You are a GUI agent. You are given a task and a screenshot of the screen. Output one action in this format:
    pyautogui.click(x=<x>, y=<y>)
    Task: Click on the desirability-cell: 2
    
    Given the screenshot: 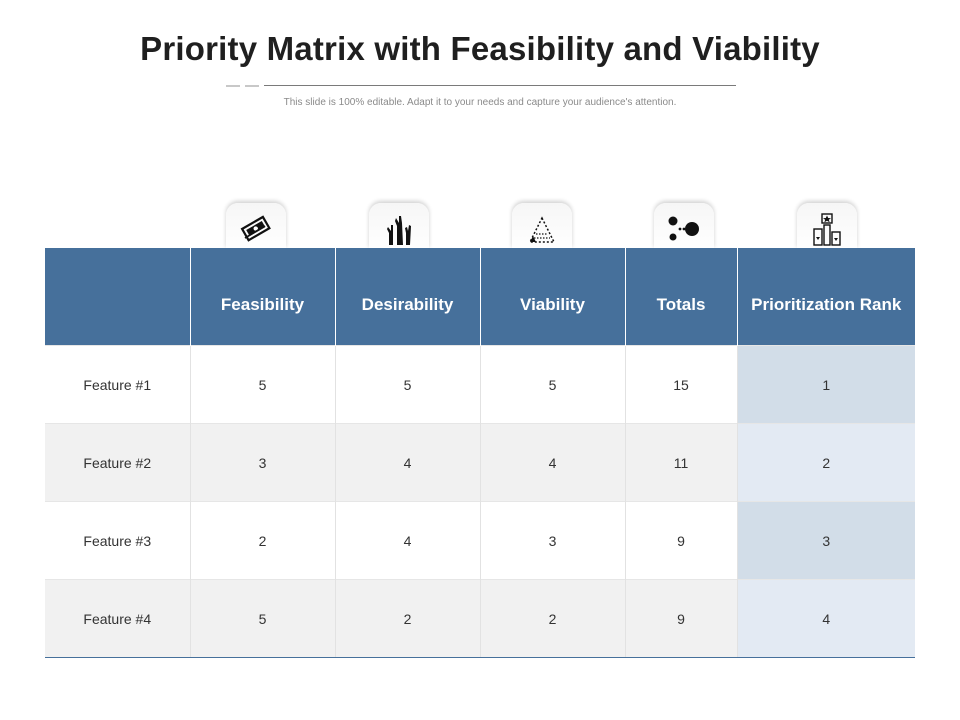 What is the action you would take?
    pyautogui.click(x=407, y=618)
    